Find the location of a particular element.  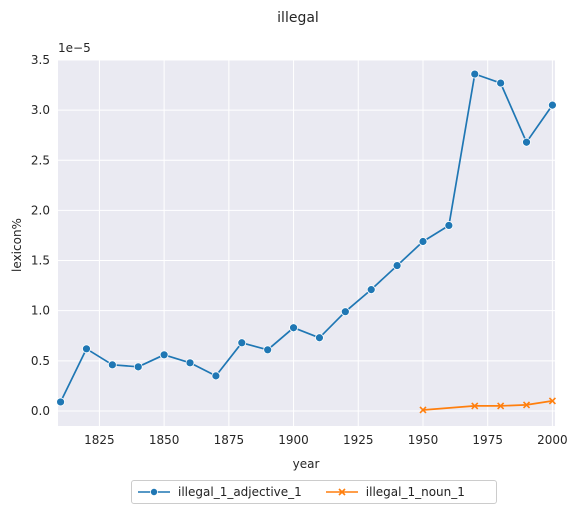

x-tick-label: 1975 is located at coordinates (487, 440).